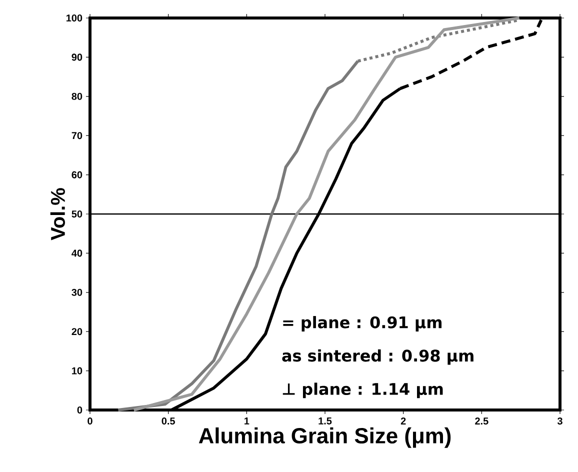 This screenshot has height=472, width=578. What do you see at coordinates (58, 214) in the screenshot?
I see `y-axis-title: Vol.%` at bounding box center [58, 214].